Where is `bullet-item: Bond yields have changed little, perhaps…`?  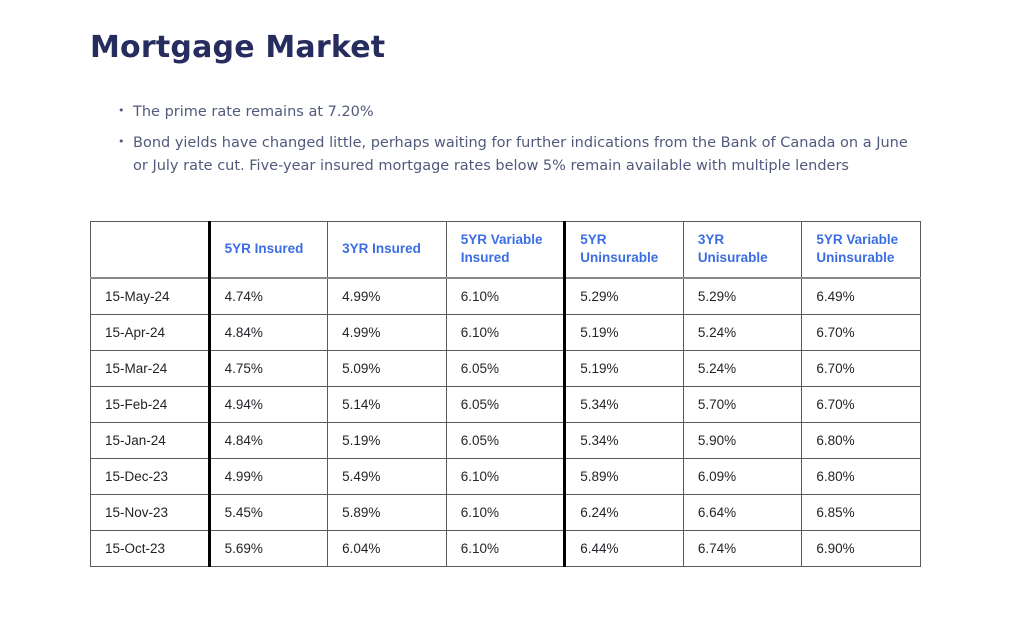 bullet-item: Bond yields have changed little, perhaps… is located at coordinates (513, 155).